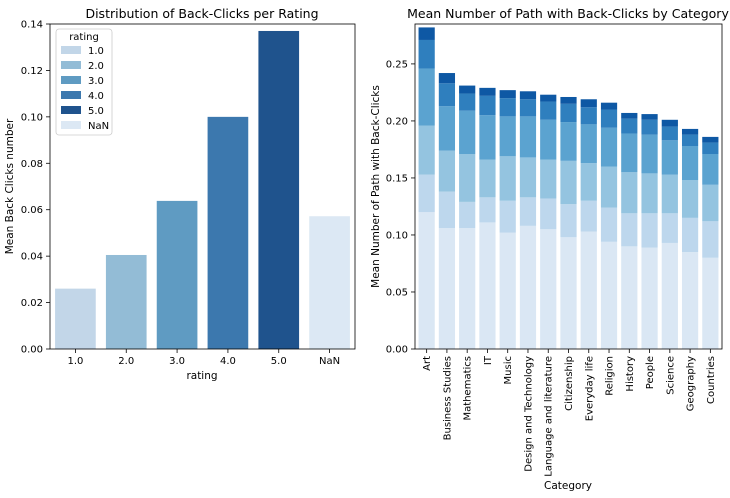 Image resolution: width=730 pixels, height=498 pixels. I want to click on right-x-tick-label: Religion, so click(610, 376).